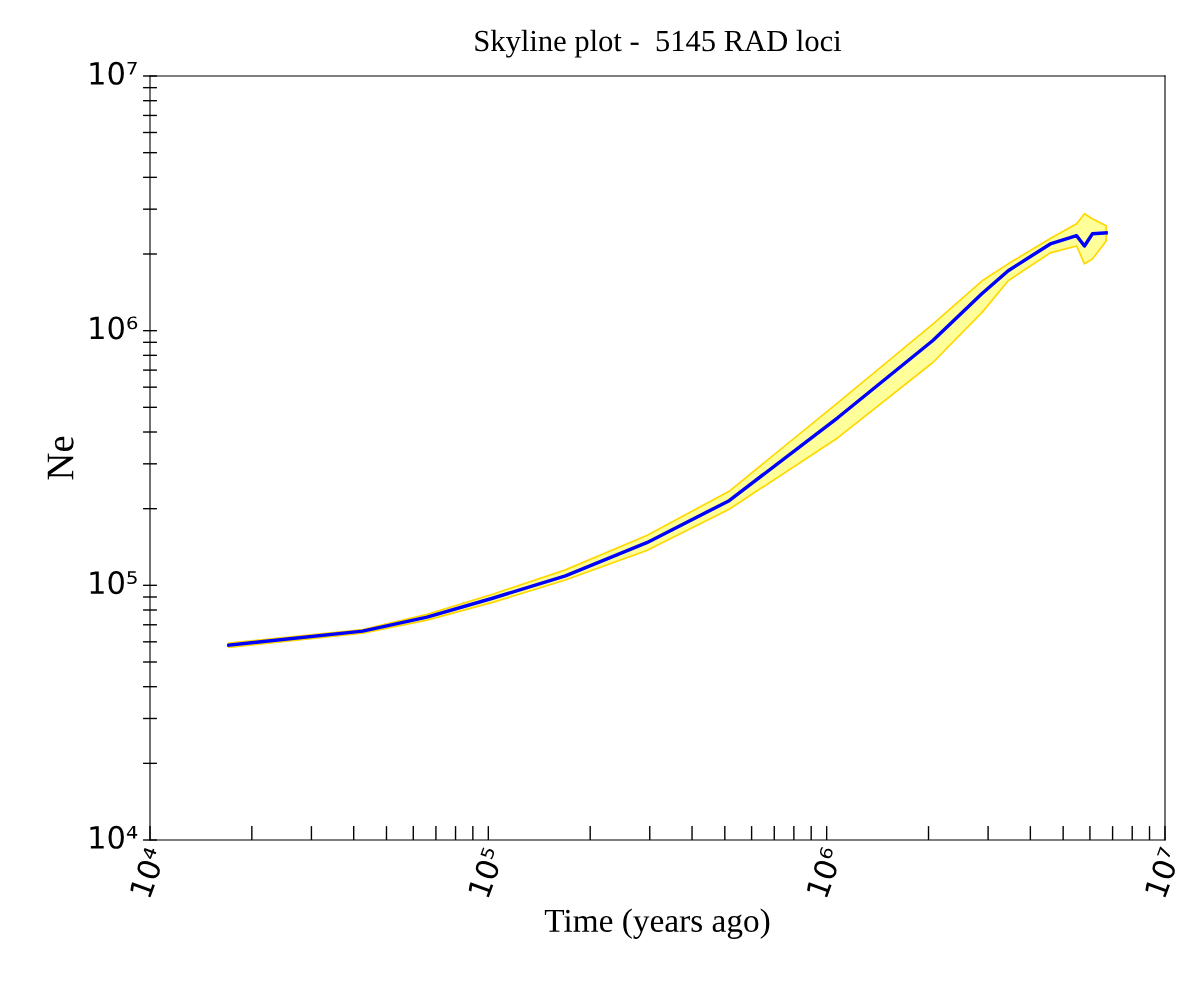 The height and width of the screenshot is (985, 1195). I want to click on y-tick-label: 10⁶, so click(114, 328).